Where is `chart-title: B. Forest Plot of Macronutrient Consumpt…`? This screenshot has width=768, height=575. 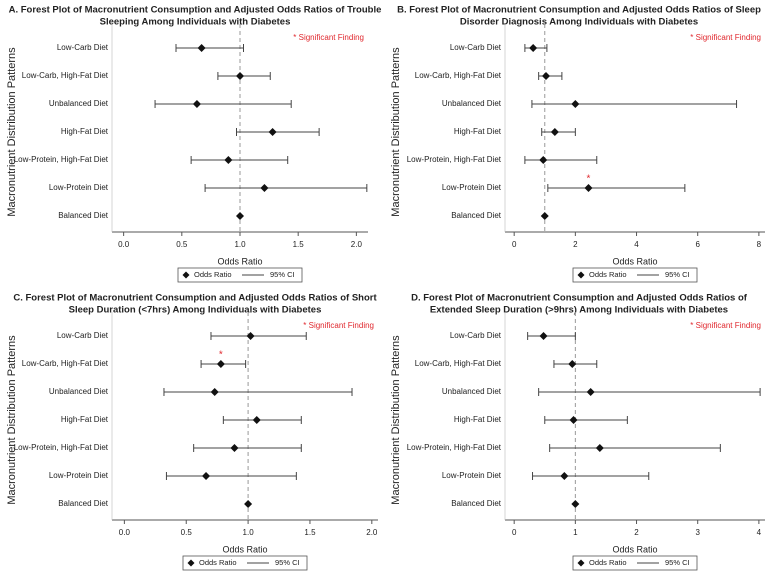 chart-title: B. Forest Plot of Macronutrient Consumpt… is located at coordinates (579, 10).